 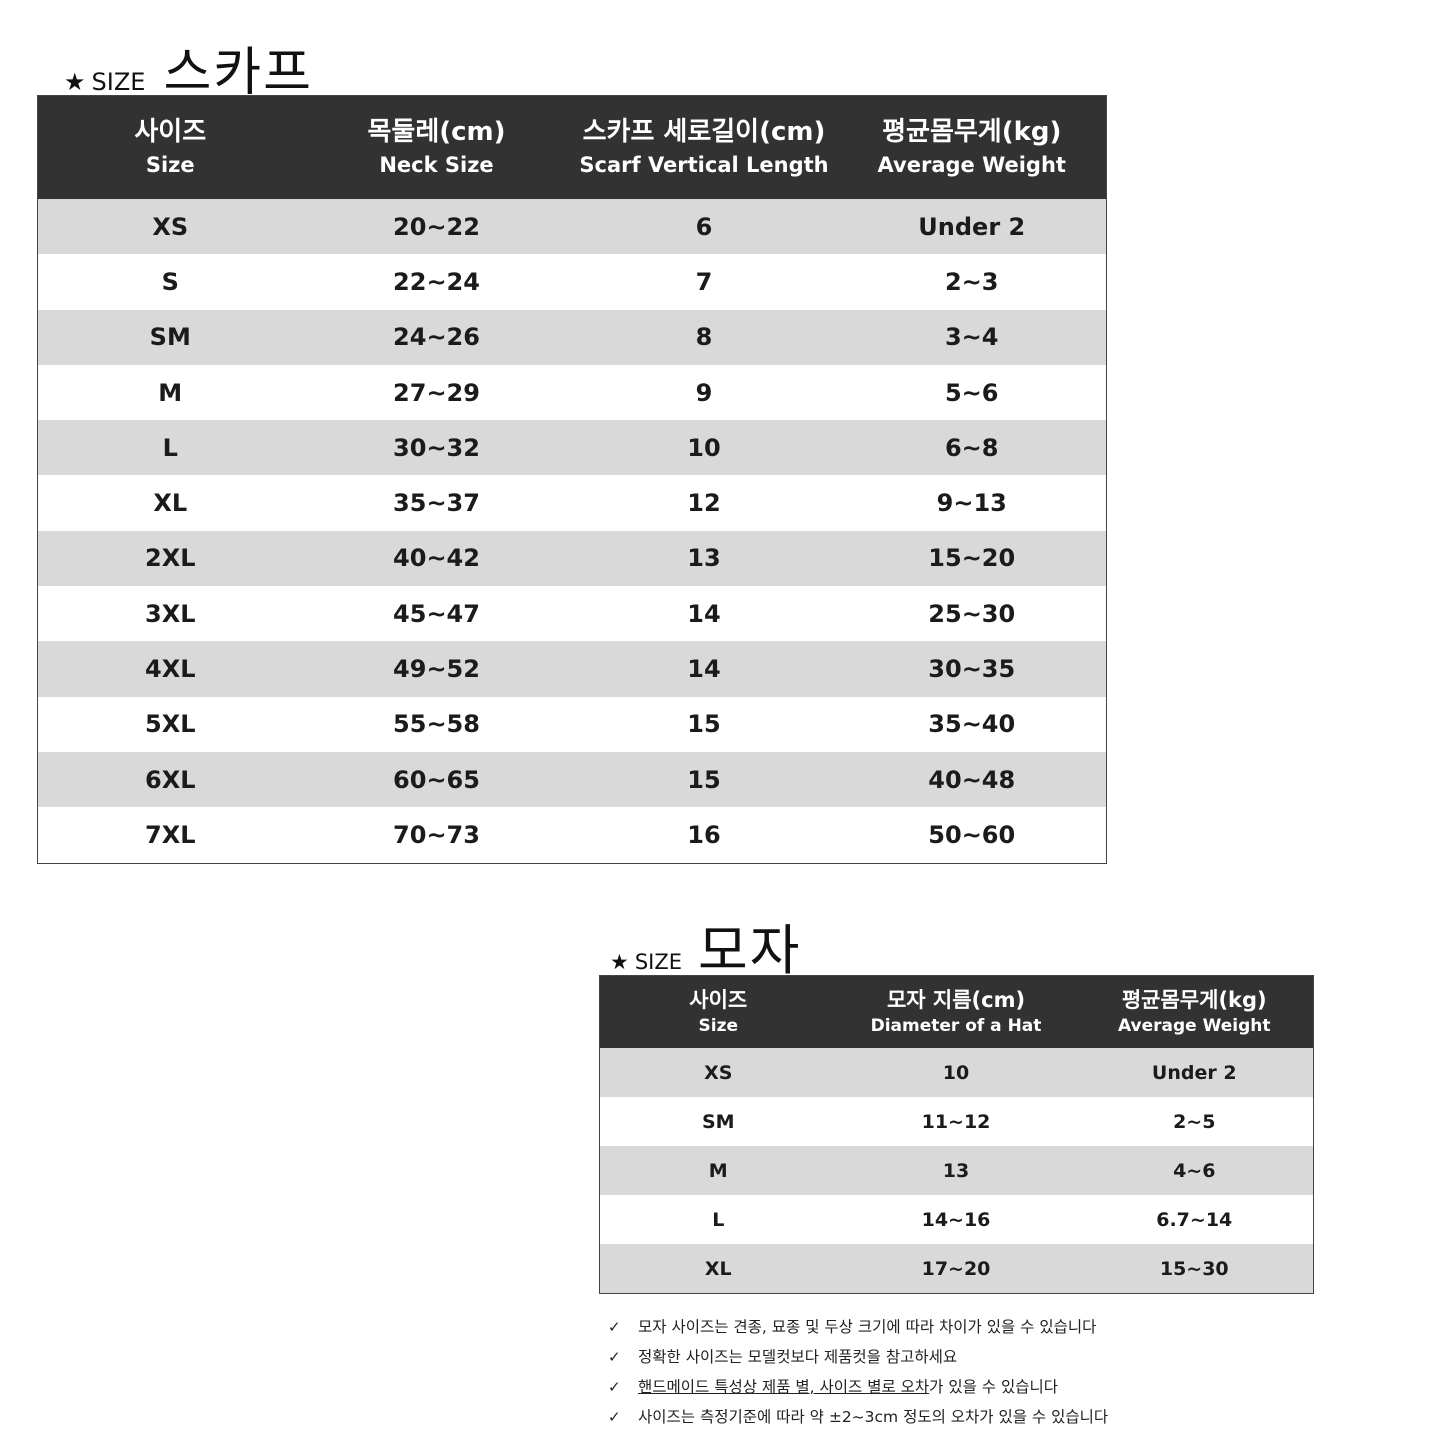 I want to click on table-cell: 50~60, so click(x=972, y=835).